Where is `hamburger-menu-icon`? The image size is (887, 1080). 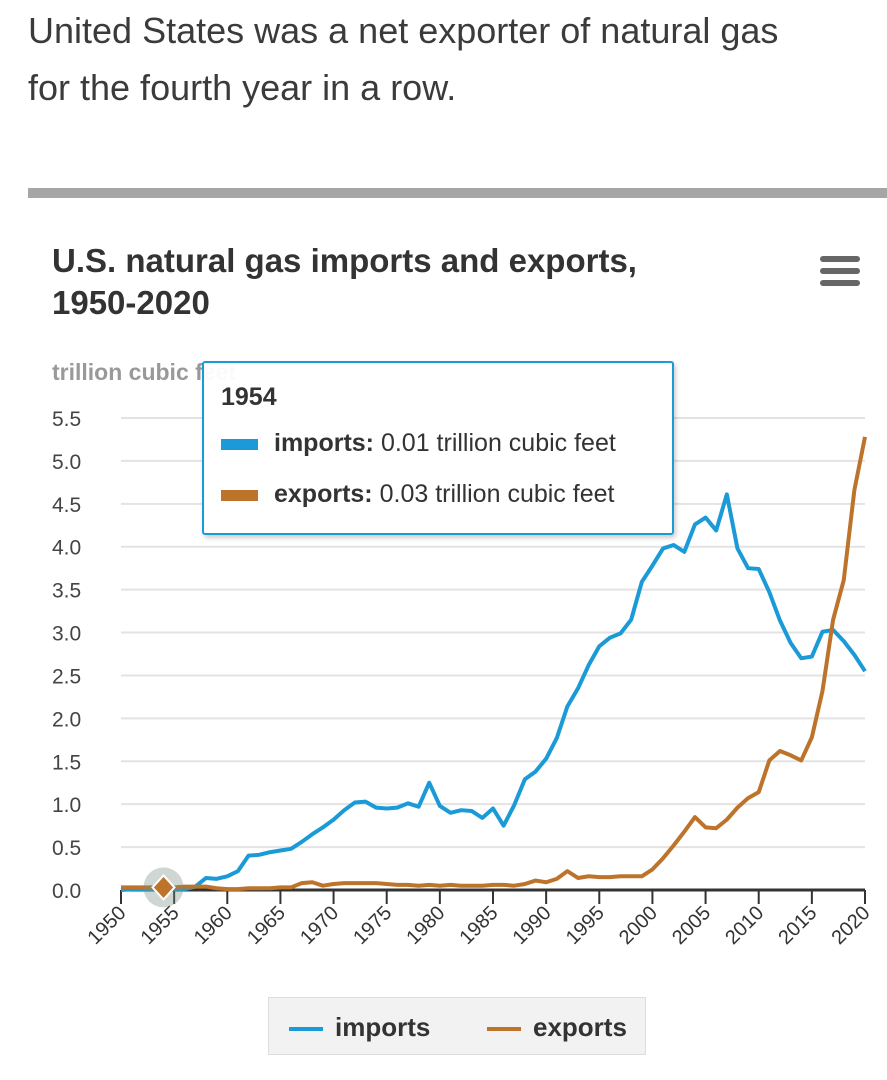
hamburger-menu-icon is located at coordinates (840, 272).